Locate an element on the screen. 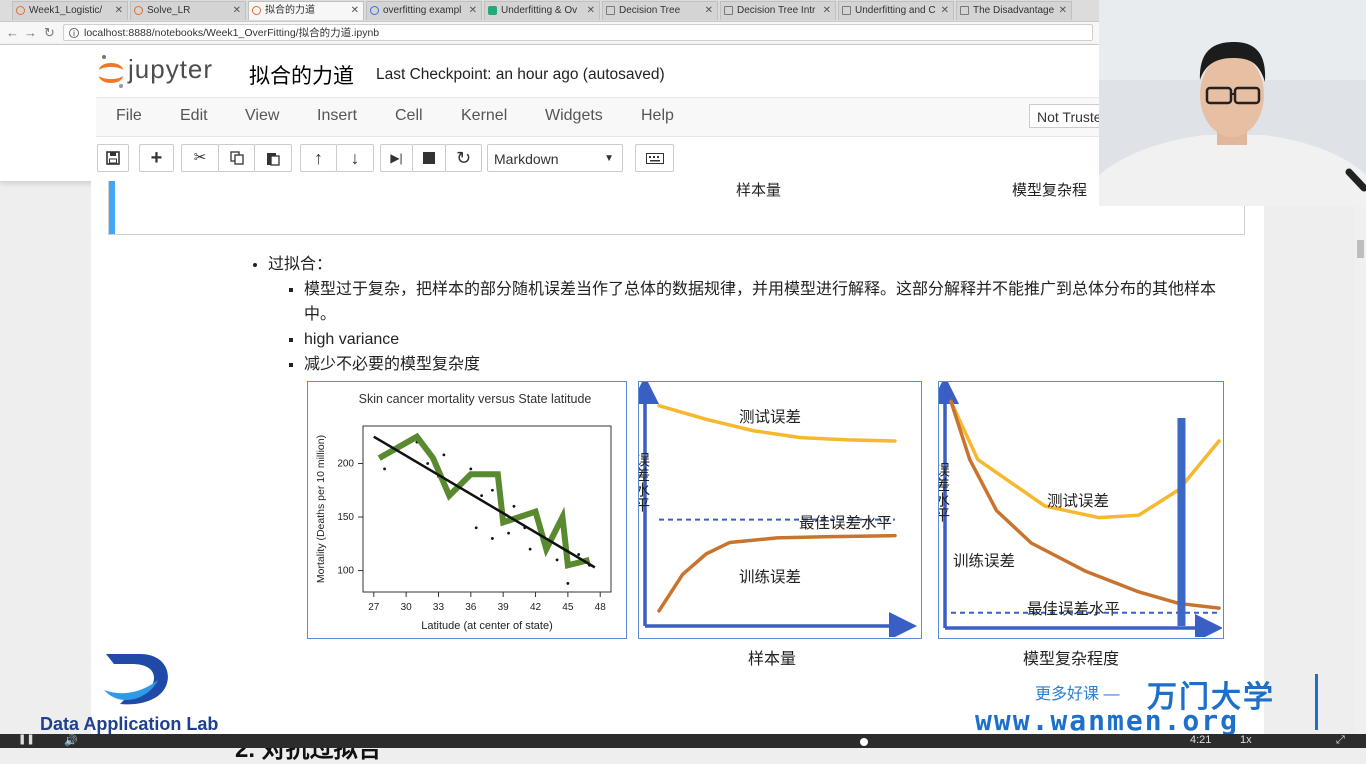  move-down-button: ↓ is located at coordinates (355, 158).